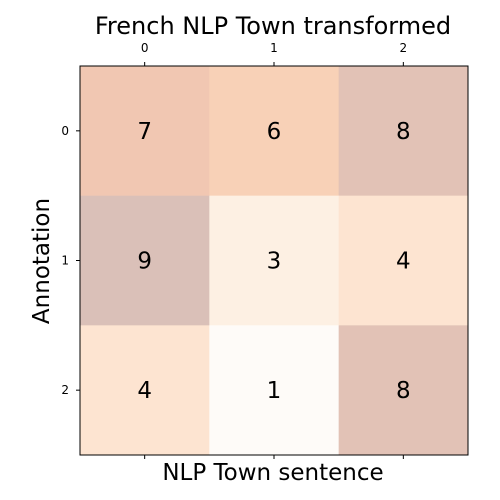 The height and width of the screenshot is (500, 500). Describe the element at coordinates (42, 261) in the screenshot. I see `y-axis-label: Annotation` at that location.